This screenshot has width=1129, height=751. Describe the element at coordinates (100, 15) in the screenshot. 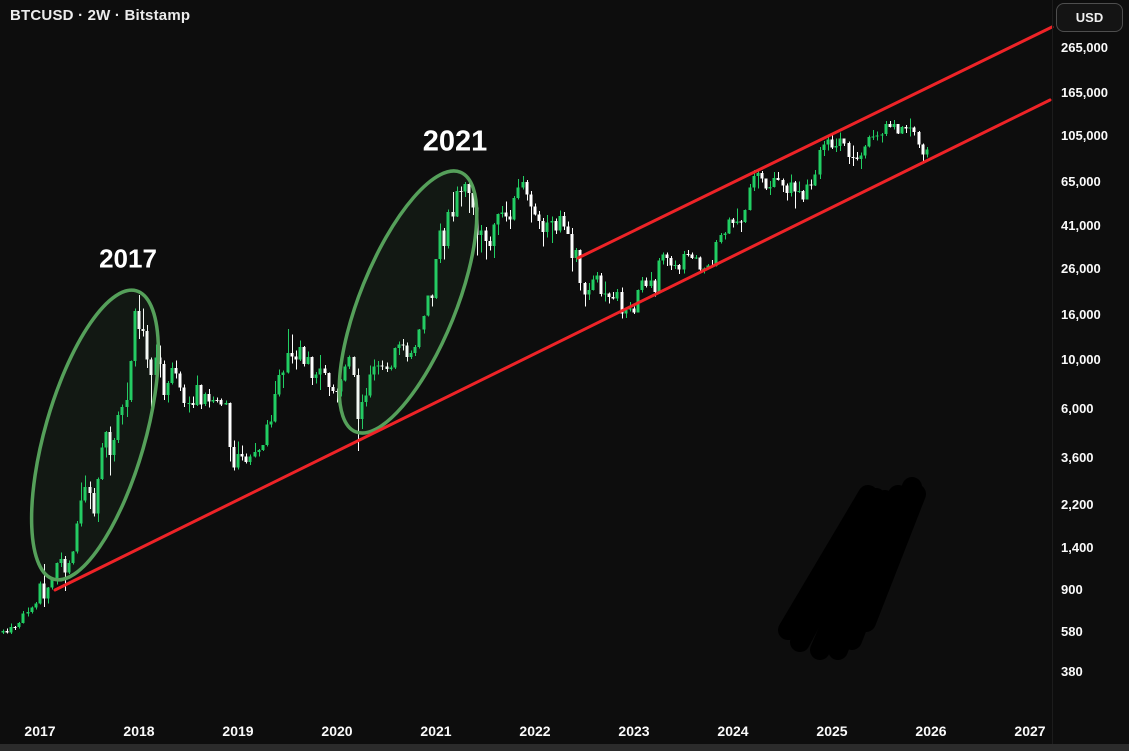

I see `symbol-title: BTCUSD · 2W · Bitstamp` at that location.